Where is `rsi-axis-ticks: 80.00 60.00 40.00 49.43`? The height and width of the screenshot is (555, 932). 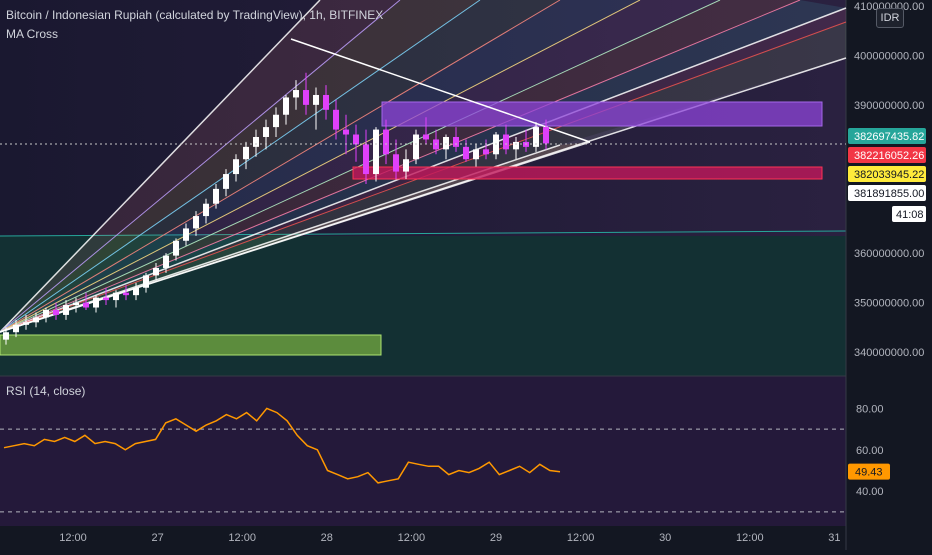
rsi-axis-ticks: 80.00 60.00 40.00 49.43 is located at coordinates (869, 450).